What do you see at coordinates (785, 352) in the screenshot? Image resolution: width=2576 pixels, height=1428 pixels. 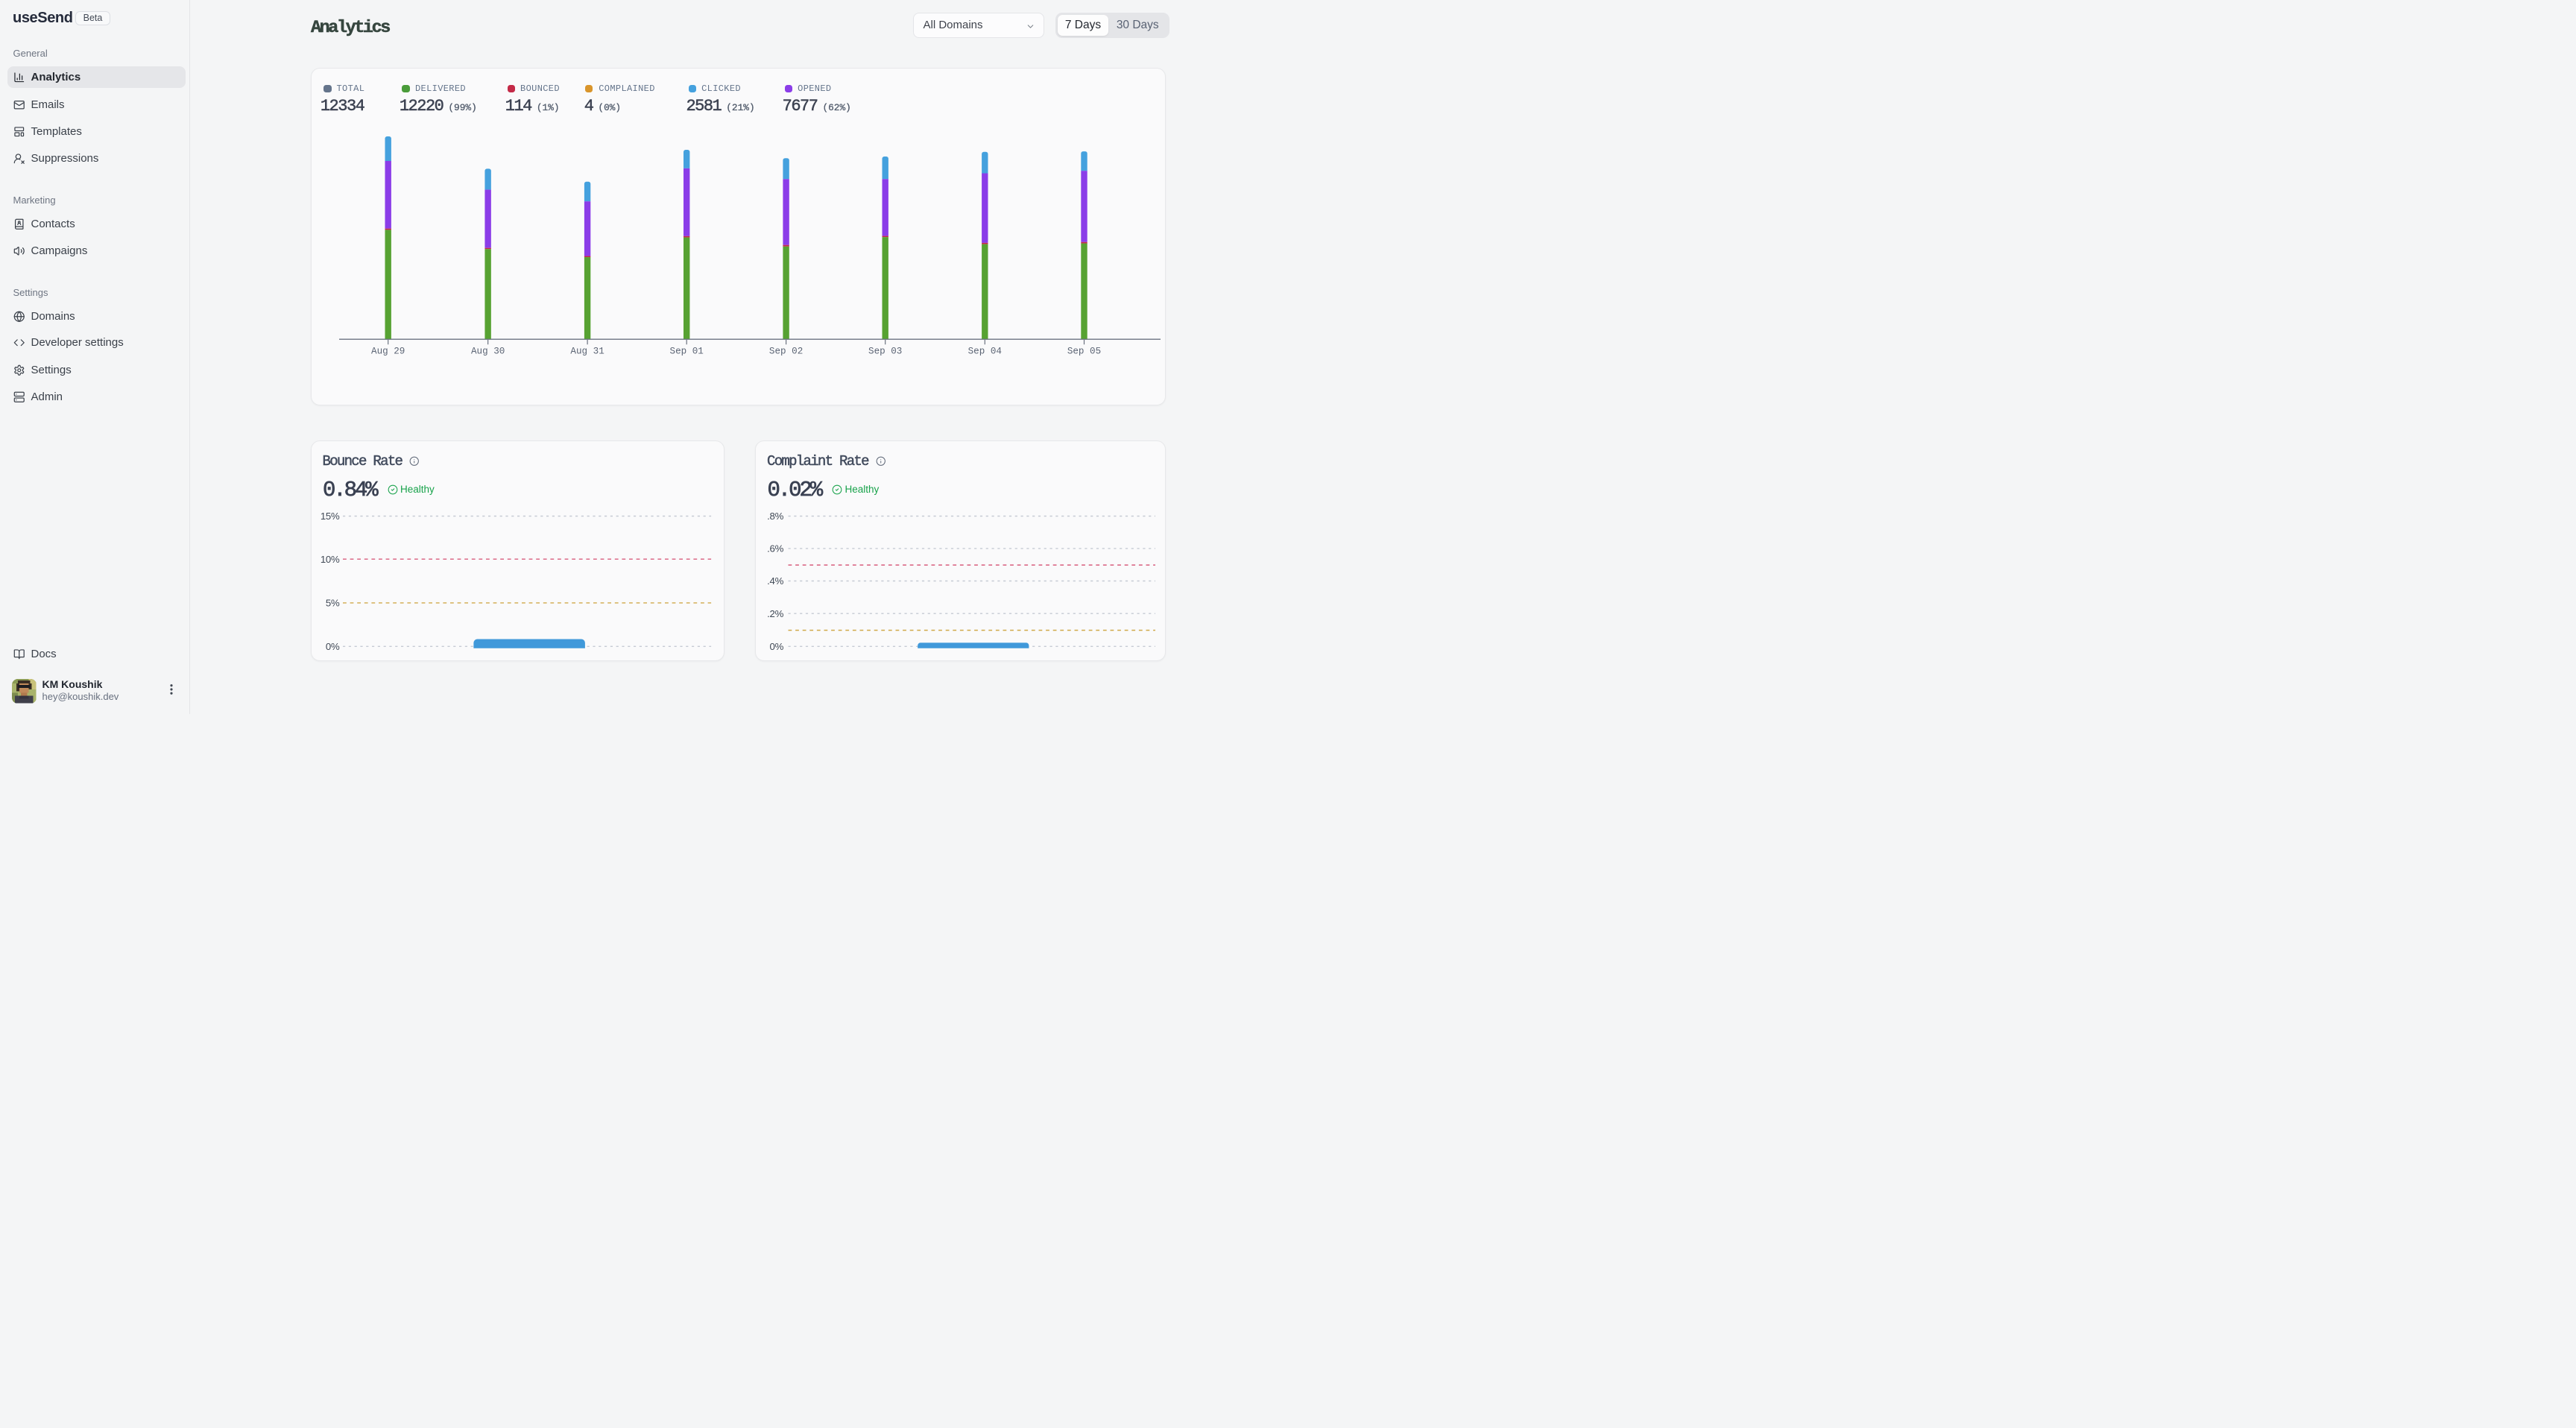 I see `svg-text: Sep 02` at bounding box center [785, 352].